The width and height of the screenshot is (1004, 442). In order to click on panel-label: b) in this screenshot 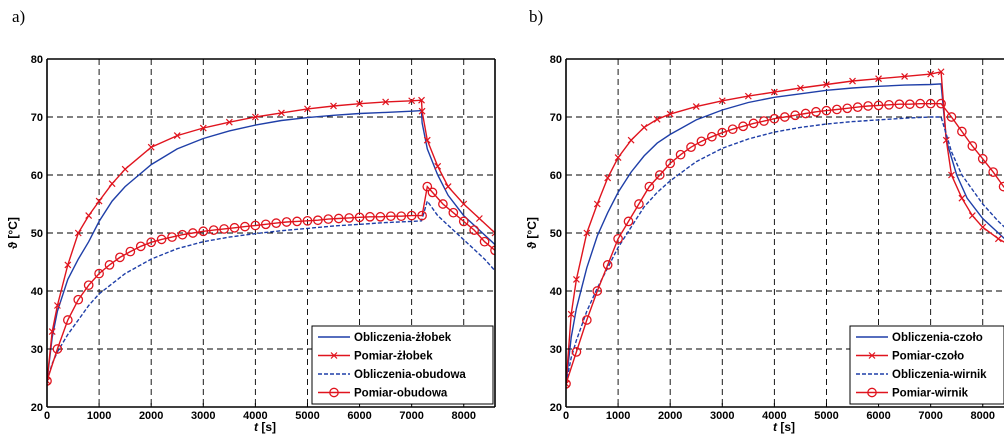, I will do `click(536, 16)`.